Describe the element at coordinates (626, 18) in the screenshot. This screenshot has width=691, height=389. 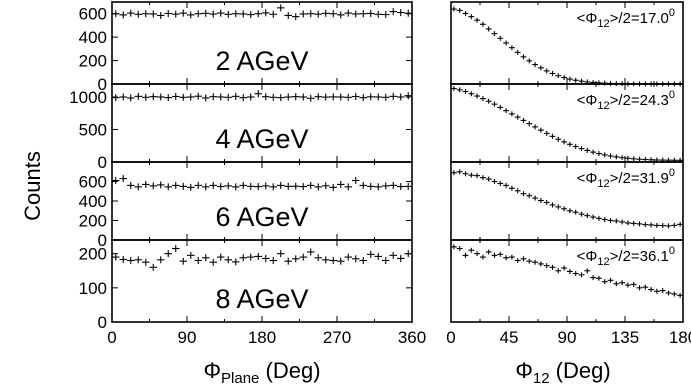
I see `mean-angle-annotation: <Φ12>/2=17.00` at that location.